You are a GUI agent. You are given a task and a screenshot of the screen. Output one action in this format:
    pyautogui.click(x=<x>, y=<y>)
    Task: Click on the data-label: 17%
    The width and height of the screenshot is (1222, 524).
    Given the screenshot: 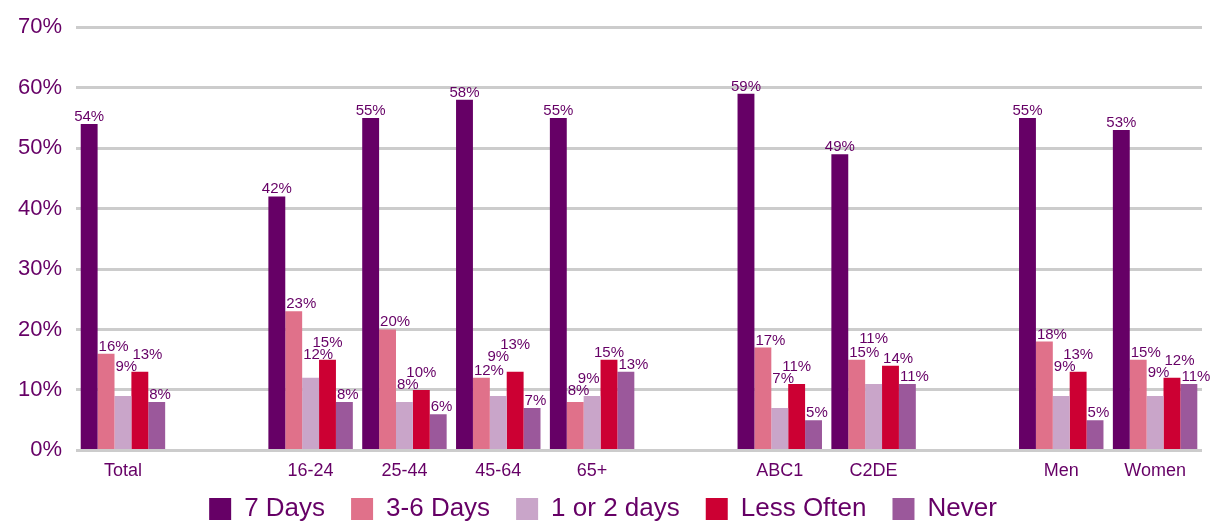 What is the action you would take?
    pyautogui.click(x=770, y=339)
    